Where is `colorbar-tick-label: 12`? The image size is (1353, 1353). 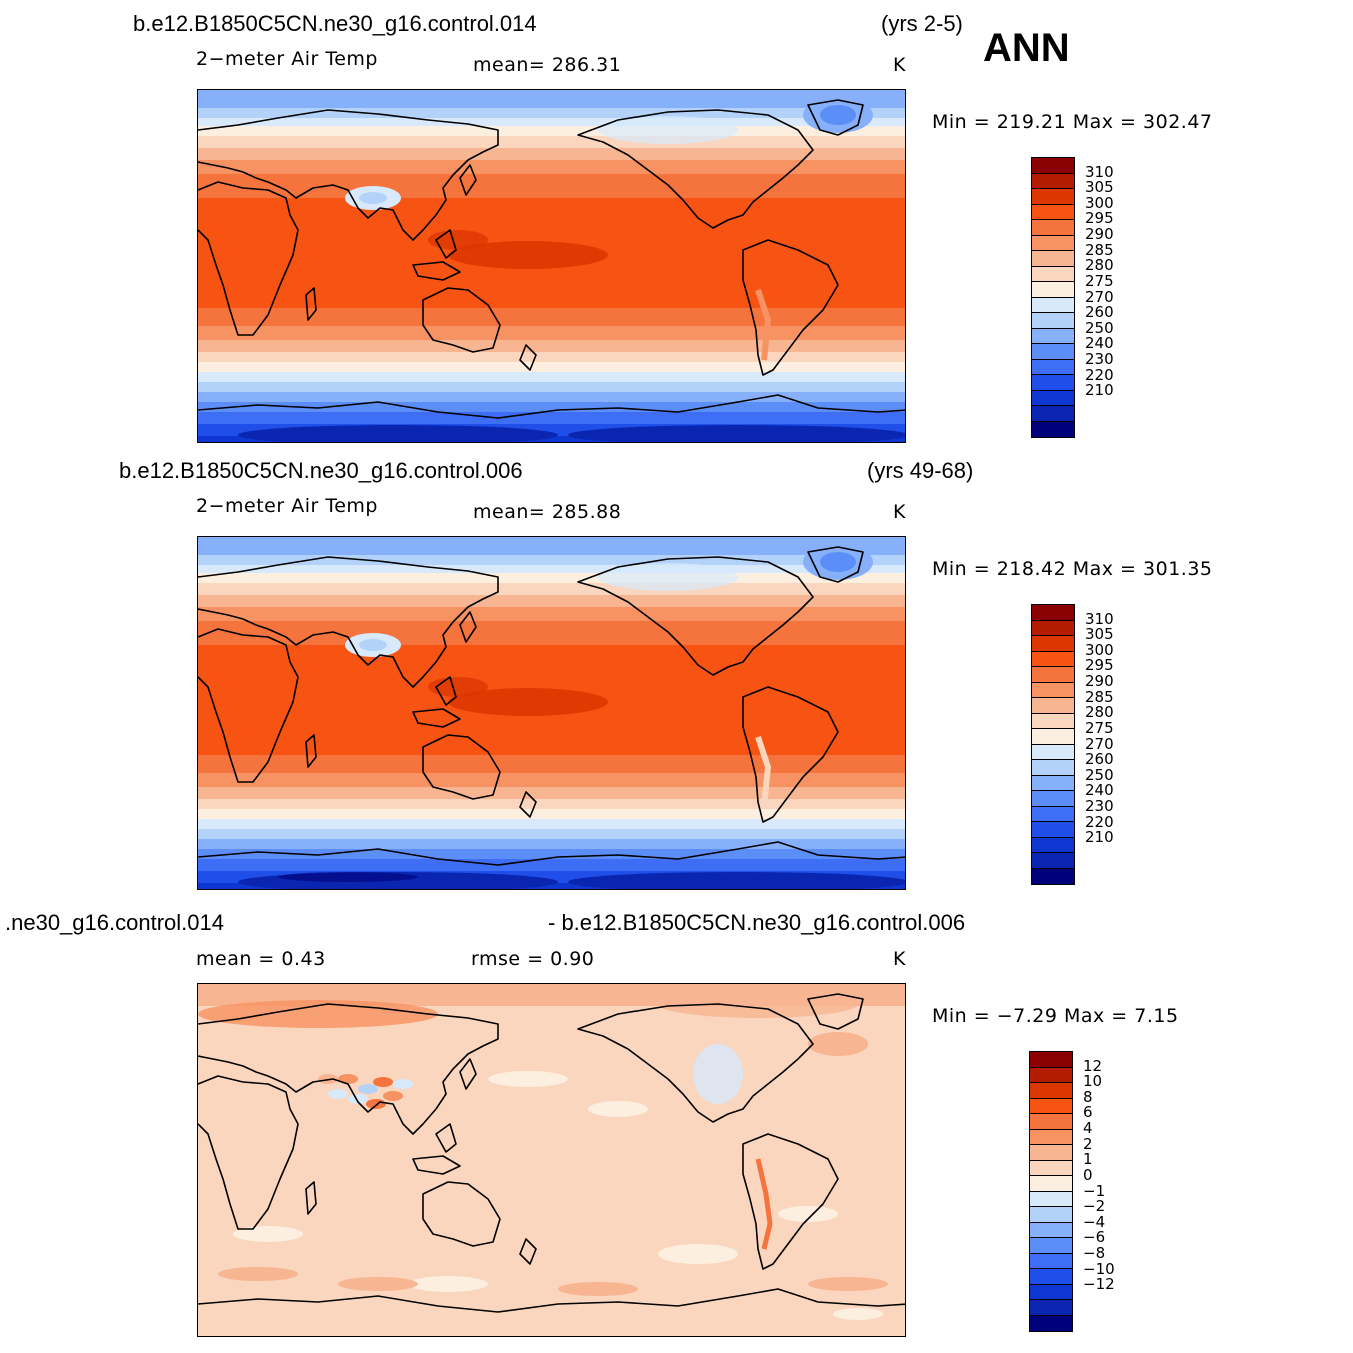
colorbar-tick-label: 12 is located at coordinates (1093, 1065).